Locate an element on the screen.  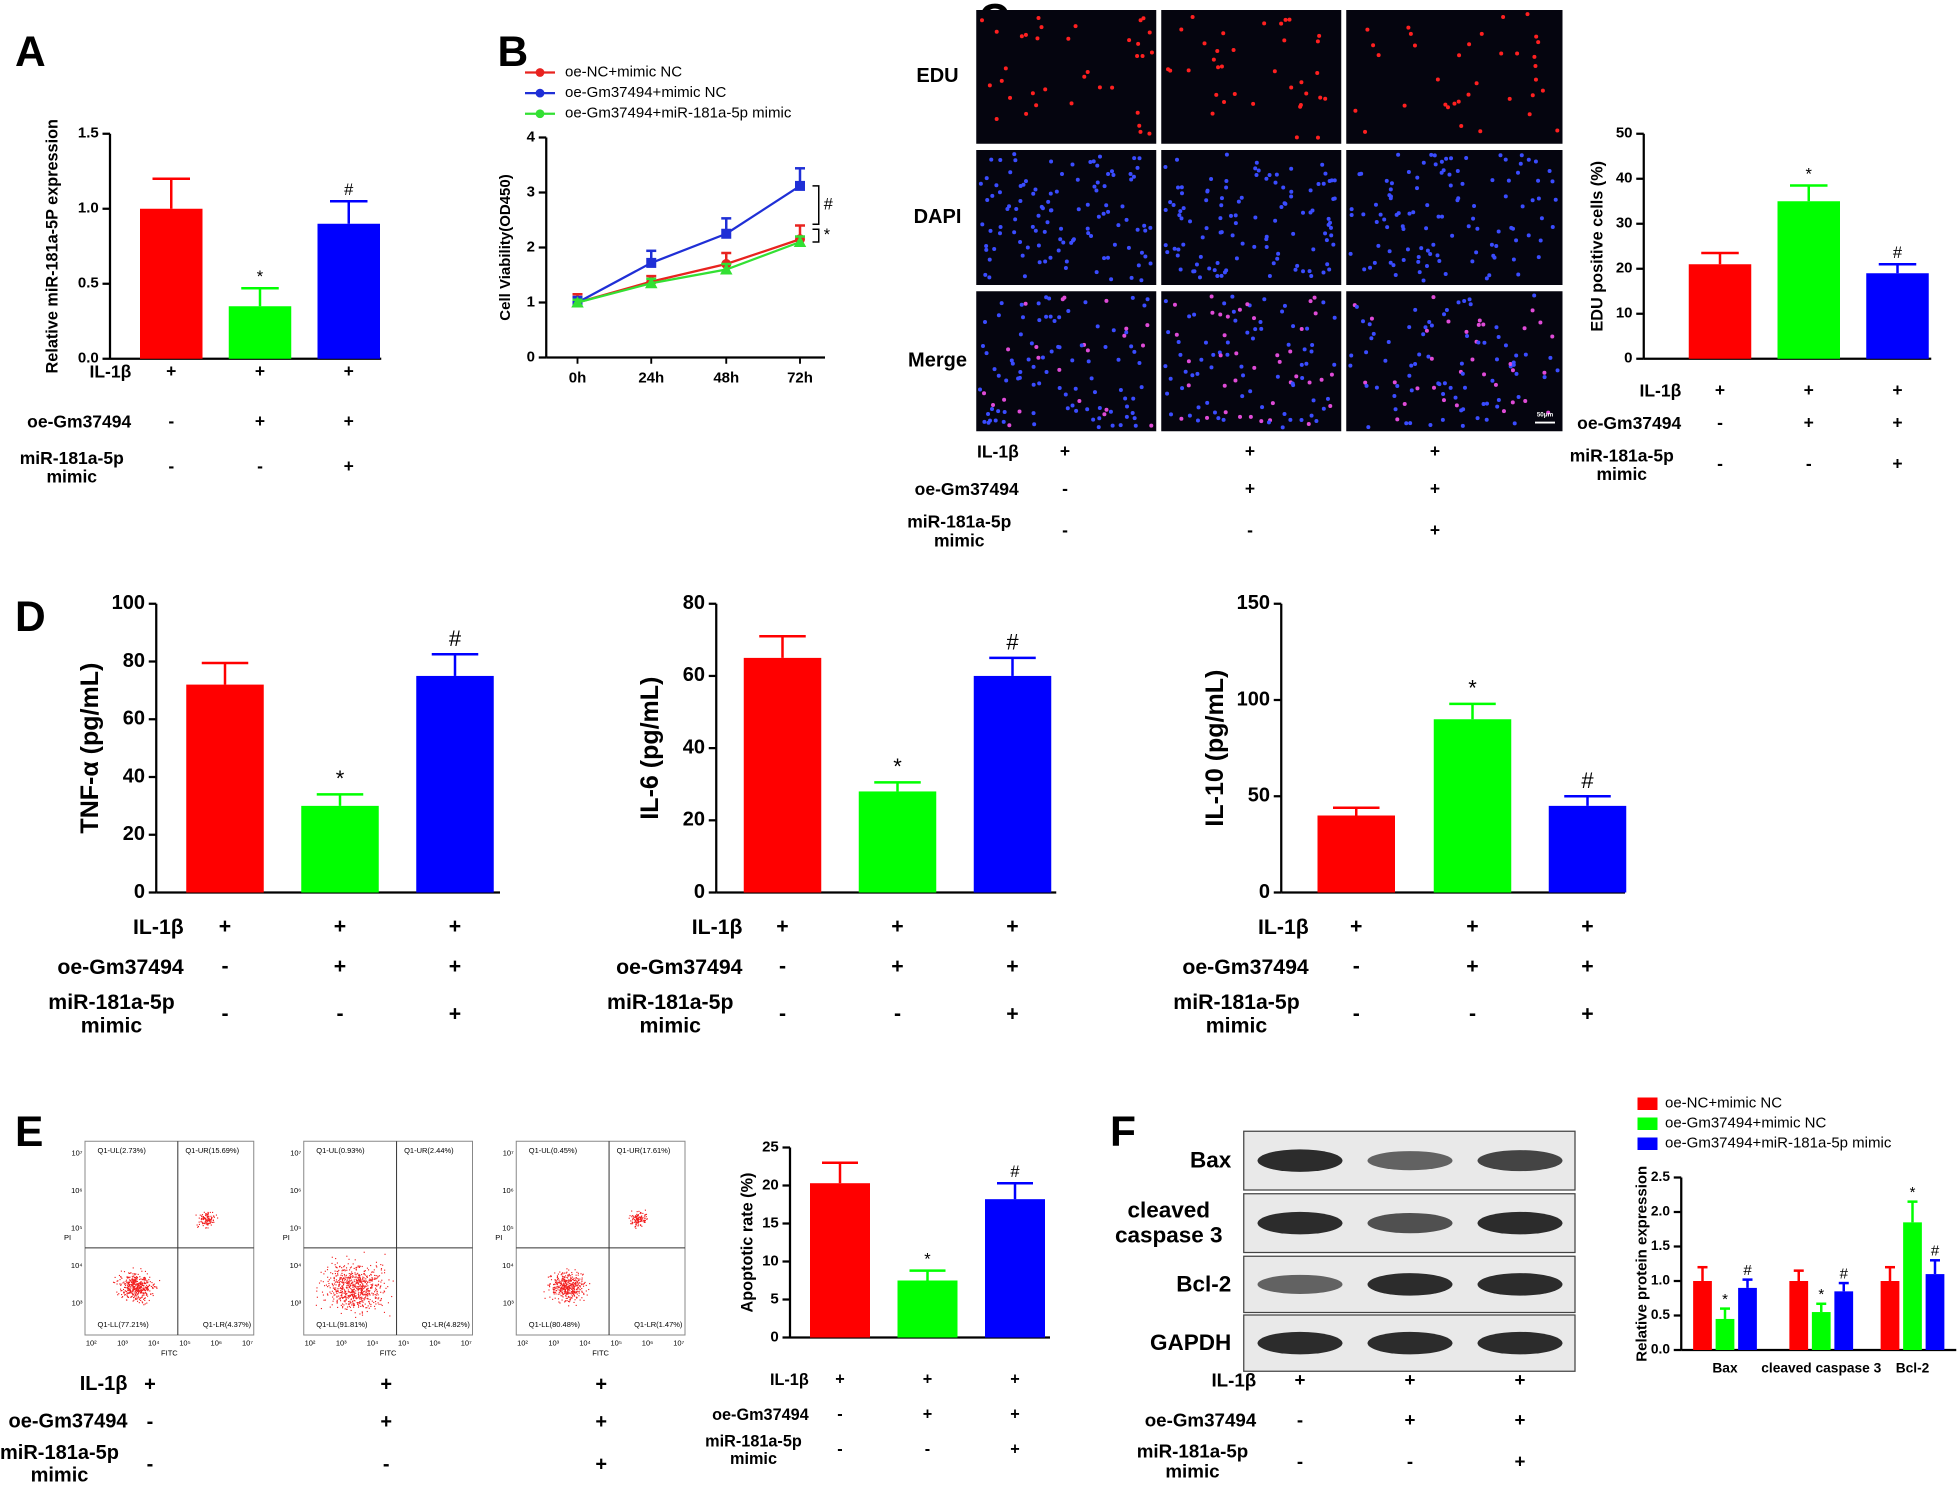
point is located at coordinates (726, 233).